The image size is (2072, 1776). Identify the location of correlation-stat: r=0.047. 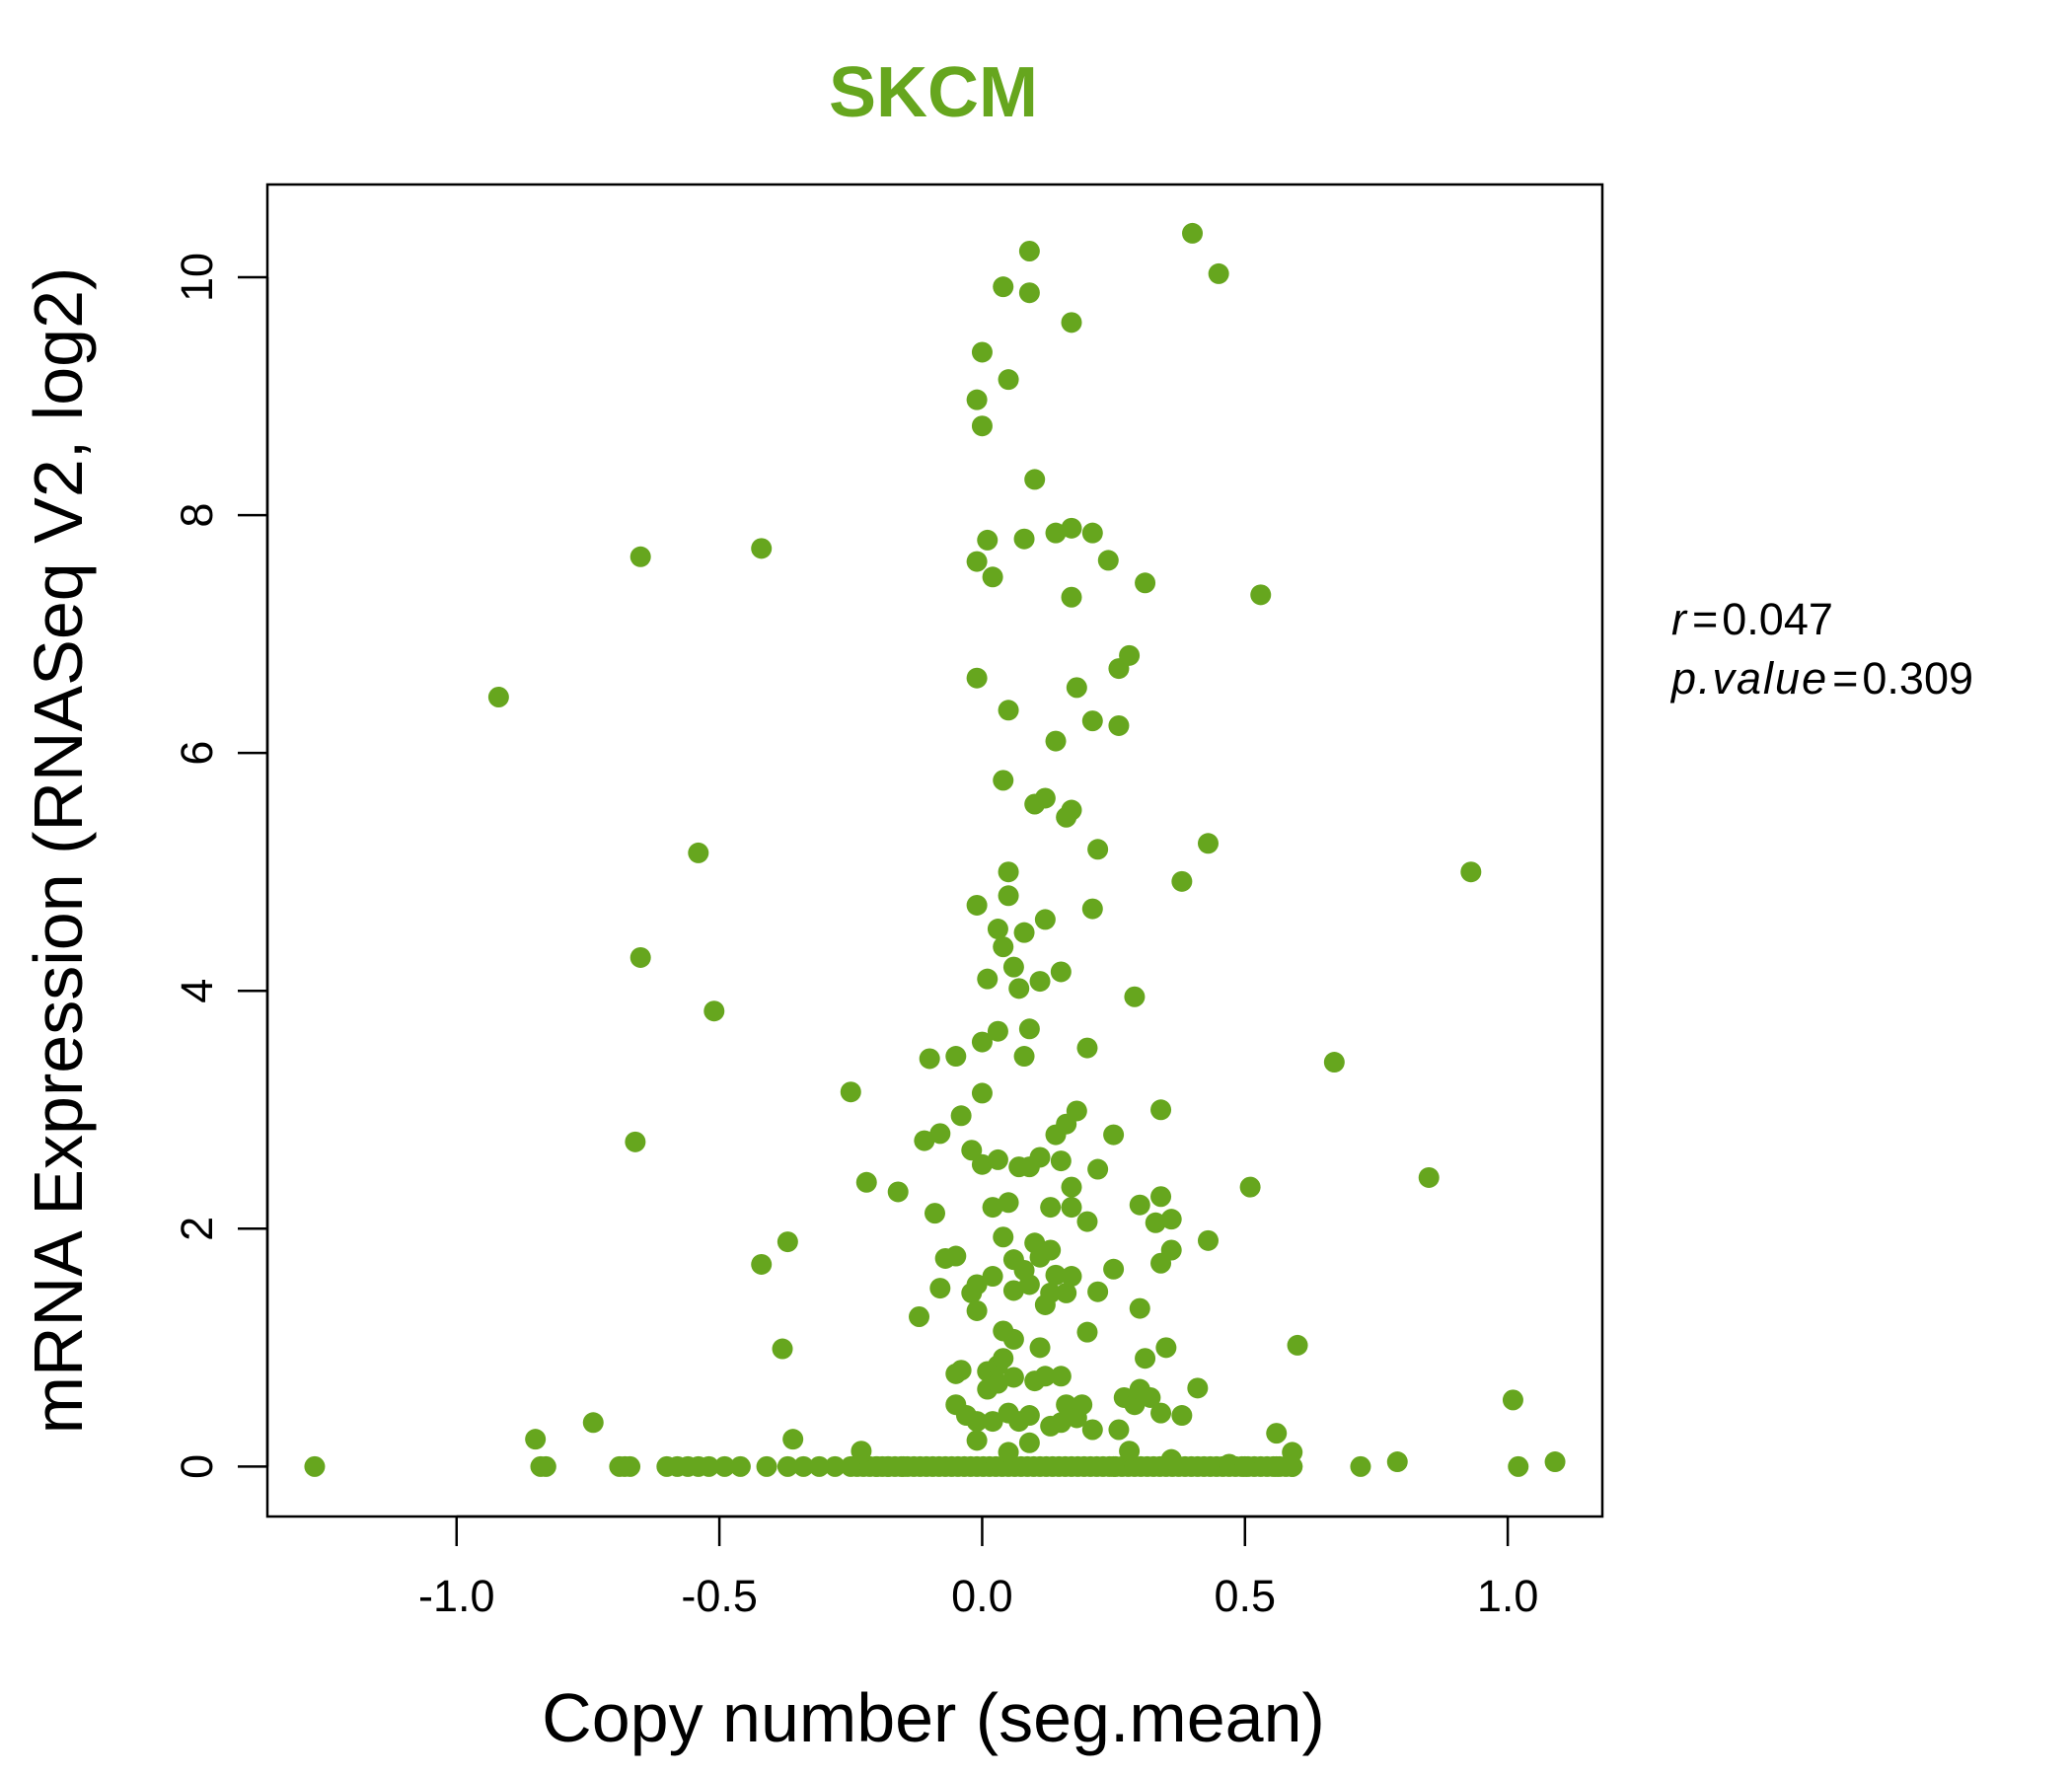
(1752, 620).